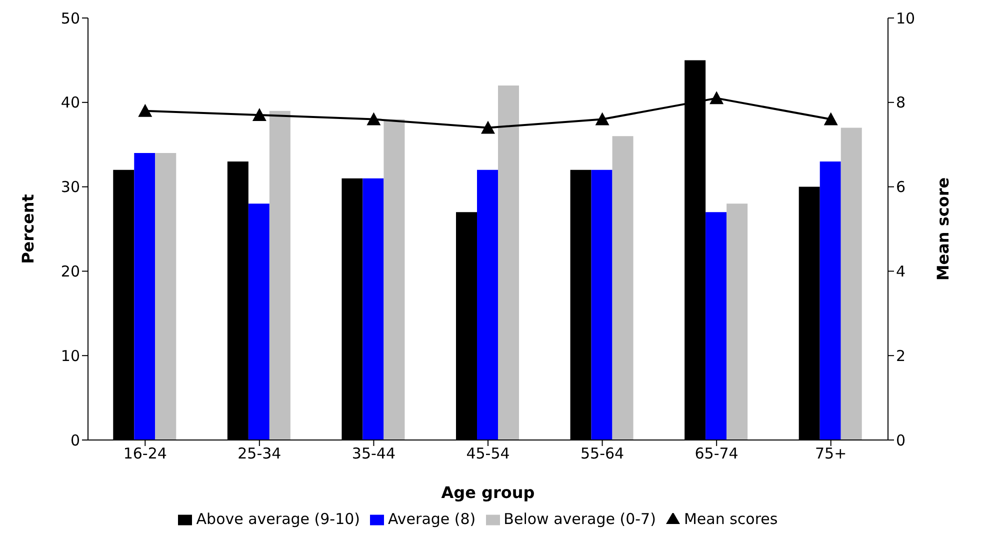 The image size is (985, 549). What do you see at coordinates (374, 453) in the screenshot?
I see `x-tick-label: 35-44` at bounding box center [374, 453].